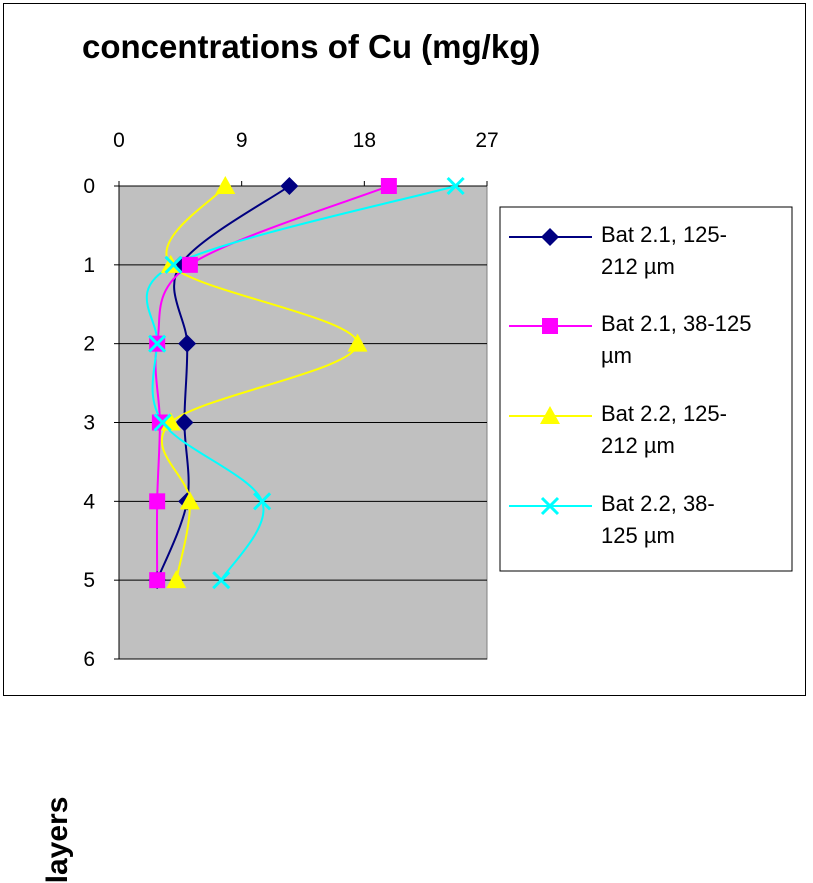  Describe the element at coordinates (89, 580) in the screenshot. I see `y-tick-label: 5` at that location.